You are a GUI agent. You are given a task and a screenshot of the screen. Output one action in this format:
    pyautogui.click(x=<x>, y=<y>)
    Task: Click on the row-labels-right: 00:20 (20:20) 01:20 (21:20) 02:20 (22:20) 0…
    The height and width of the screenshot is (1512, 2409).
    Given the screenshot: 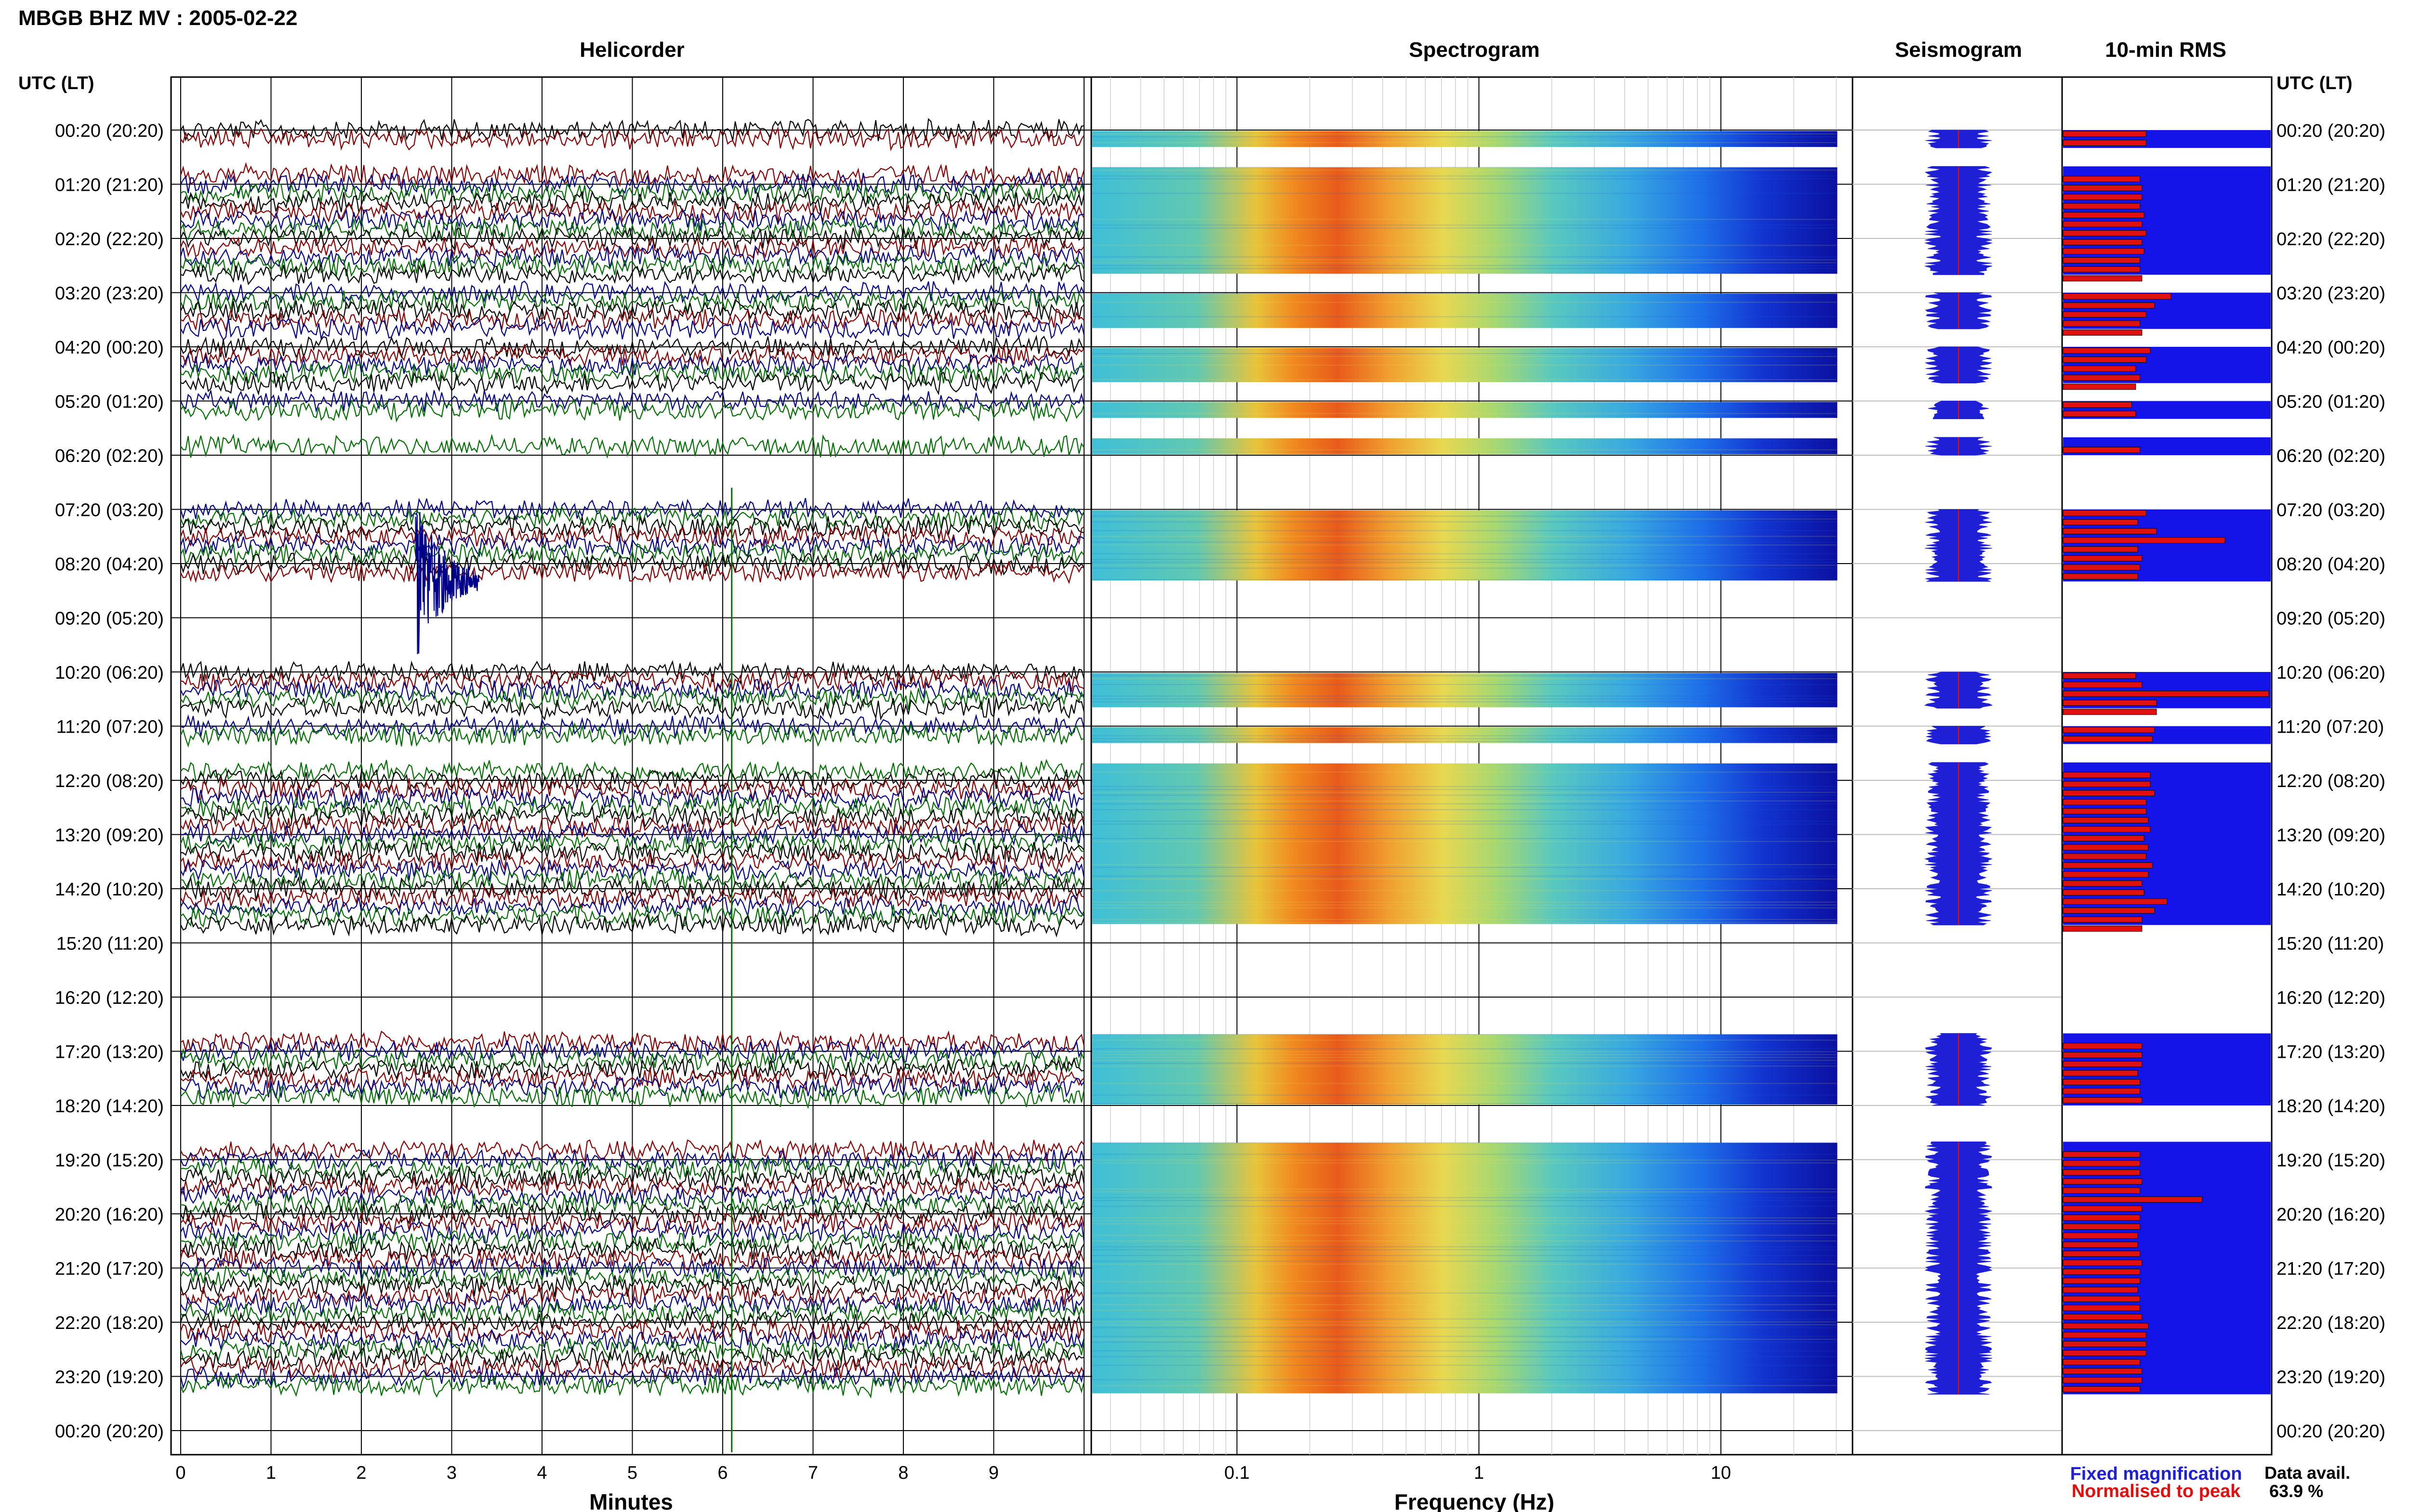 What is the action you would take?
    pyautogui.click(x=2331, y=781)
    